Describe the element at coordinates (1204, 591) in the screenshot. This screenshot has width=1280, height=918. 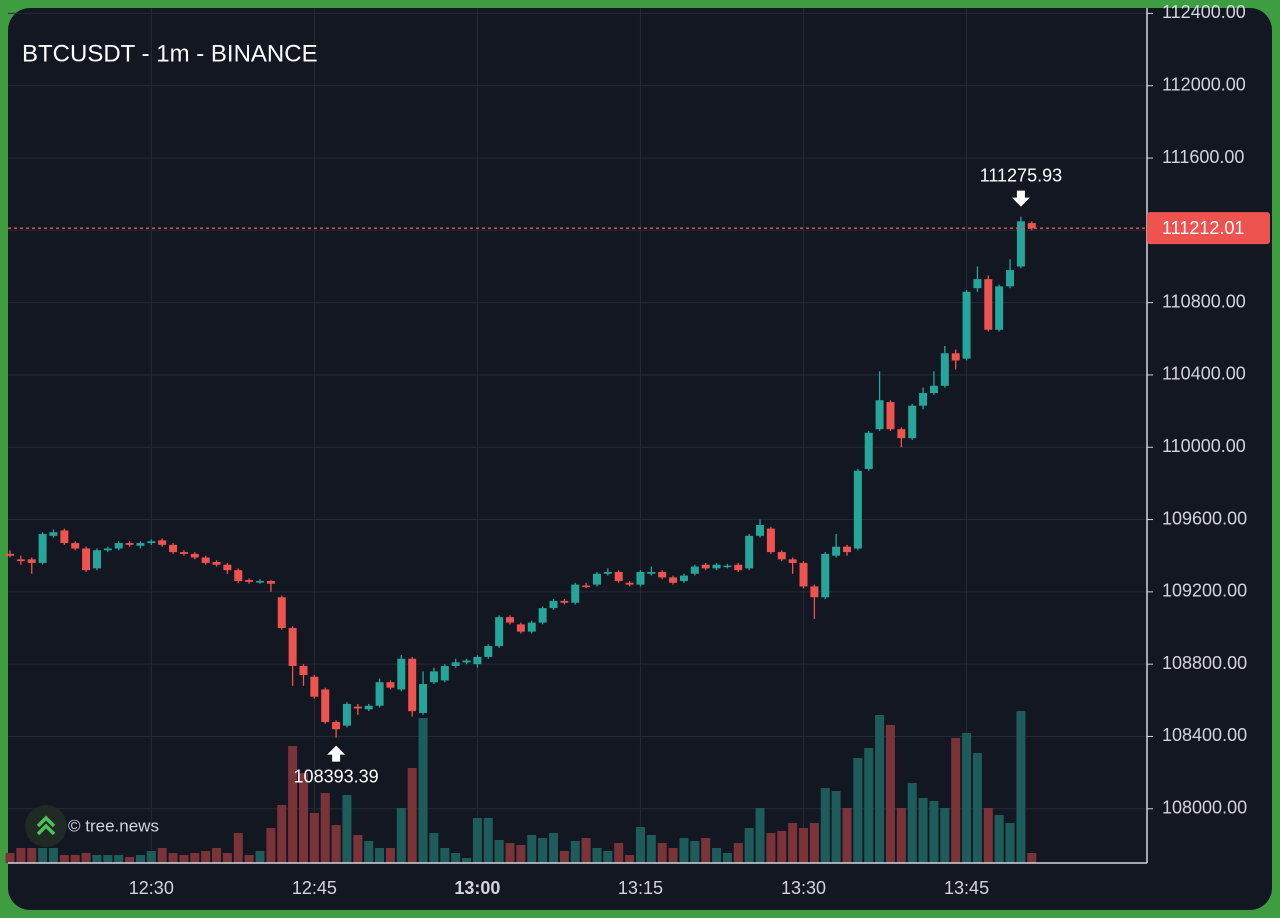
I see `y-tick-label: 109200.00` at that location.